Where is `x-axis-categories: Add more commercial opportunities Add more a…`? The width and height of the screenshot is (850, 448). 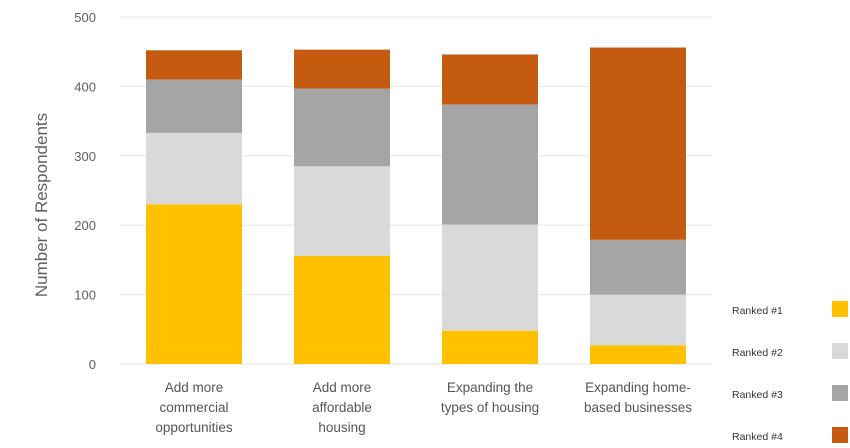 x-axis-categories: Add more commercial opportunities Add more a… is located at coordinates (423, 407).